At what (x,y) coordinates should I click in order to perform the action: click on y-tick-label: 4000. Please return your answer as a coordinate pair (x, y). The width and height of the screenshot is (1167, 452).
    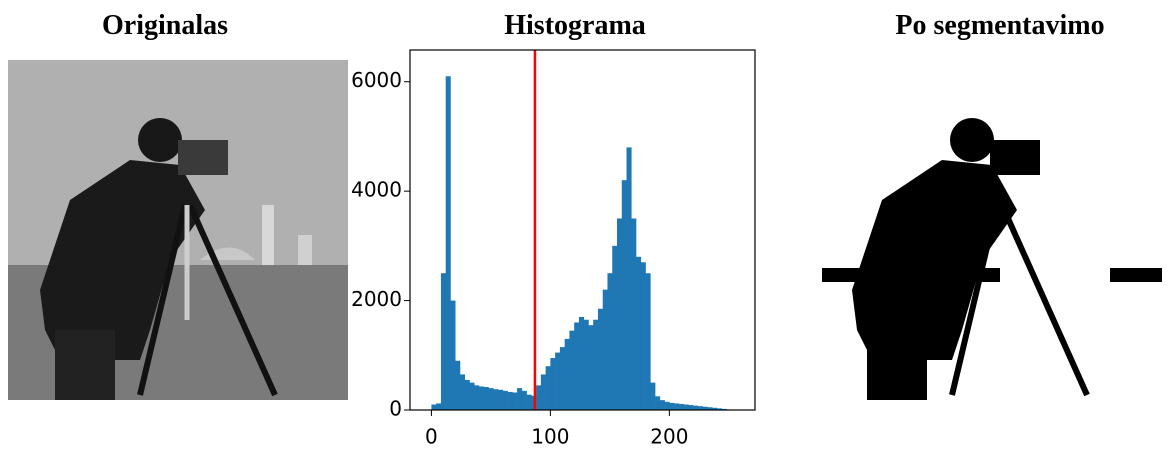
    Looking at the image, I should click on (376, 190).